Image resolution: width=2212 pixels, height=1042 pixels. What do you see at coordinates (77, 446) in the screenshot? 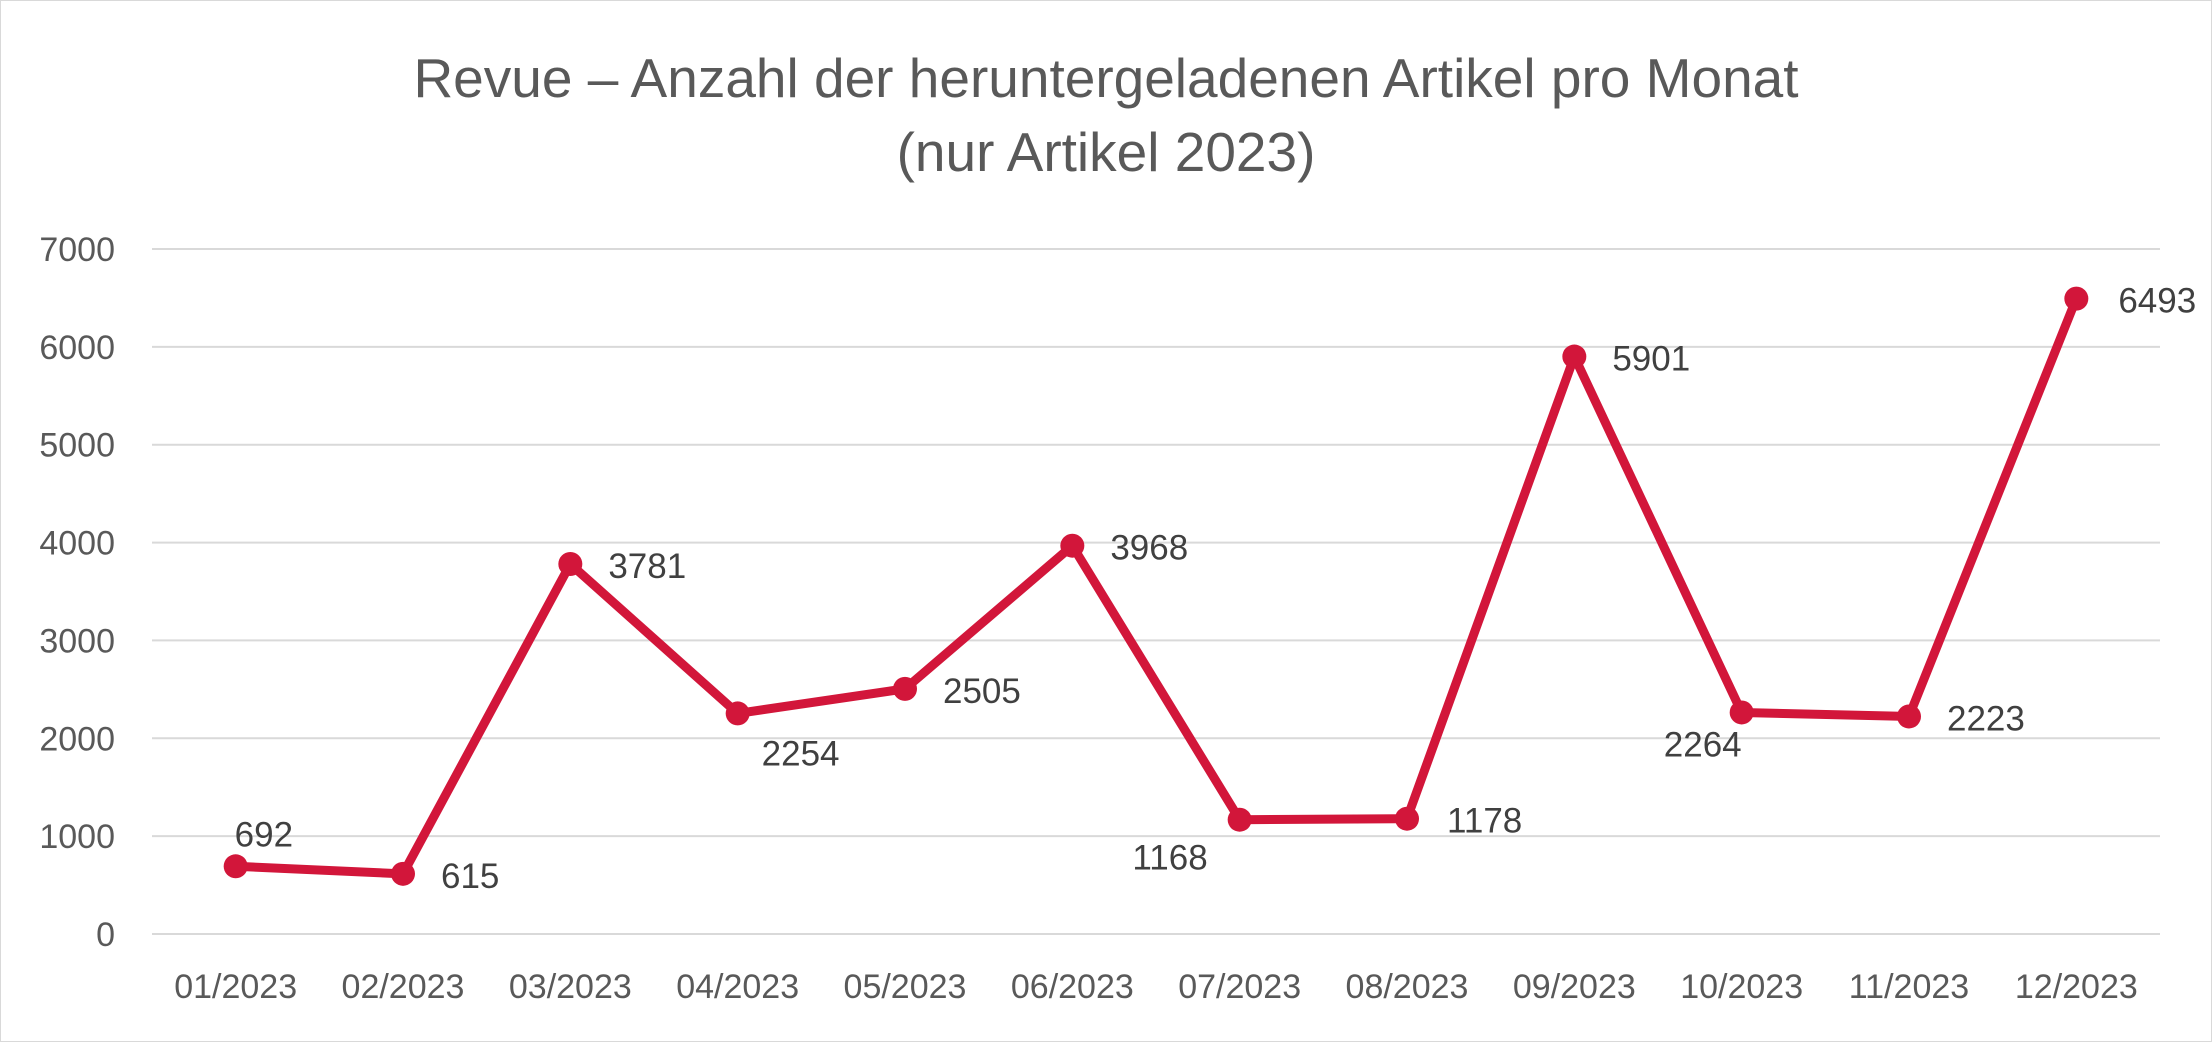
I see `y-tick-label: 5000` at bounding box center [77, 446].